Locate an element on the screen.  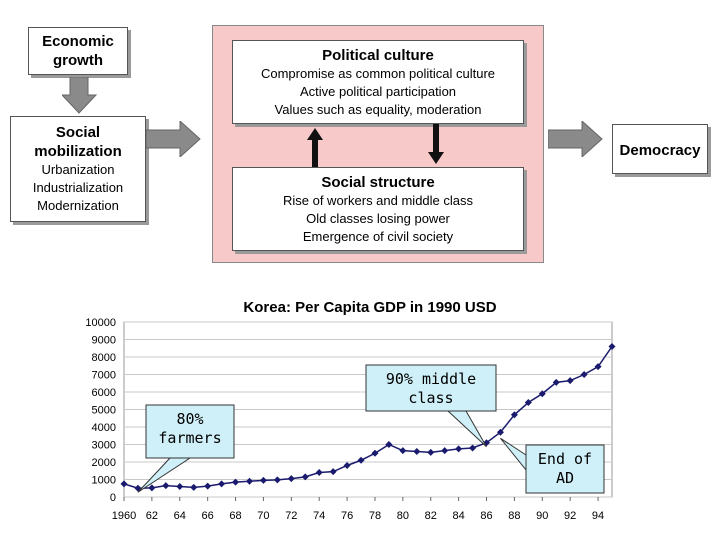
callout-text: AD is located at coordinates (565, 478).